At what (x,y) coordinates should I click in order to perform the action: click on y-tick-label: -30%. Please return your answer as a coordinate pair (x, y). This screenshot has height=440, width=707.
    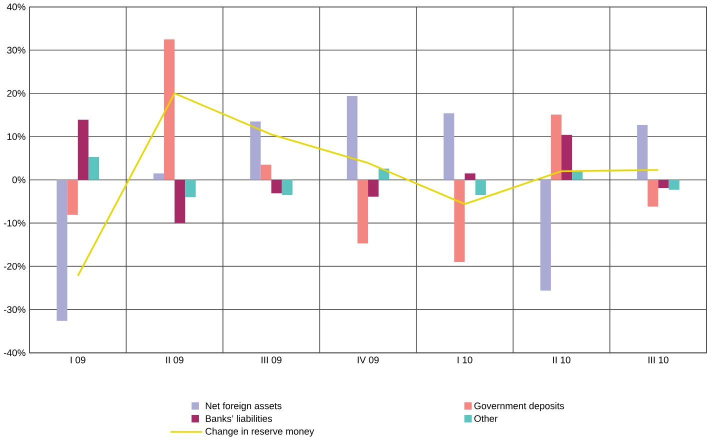
    Looking at the image, I should click on (15, 309).